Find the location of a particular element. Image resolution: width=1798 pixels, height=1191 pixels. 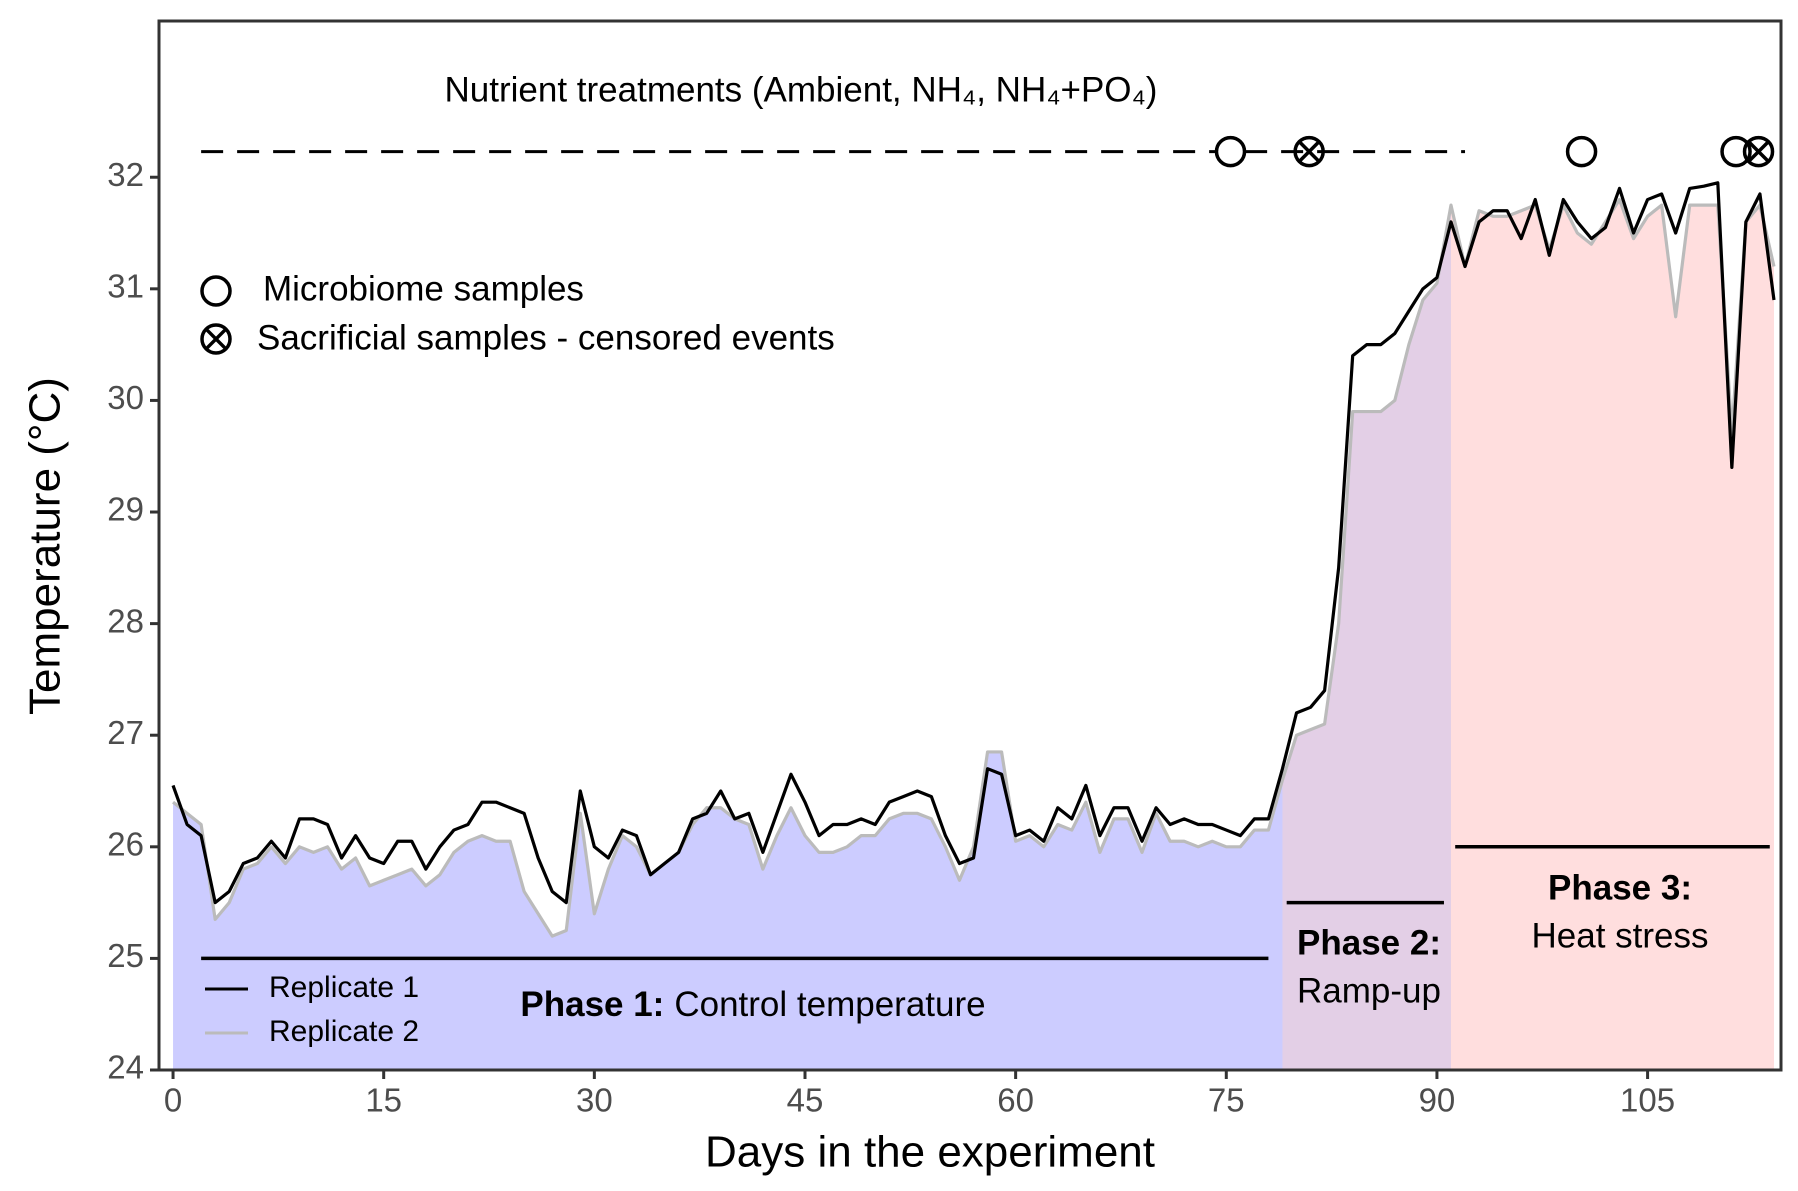

phase-description: Ramp-up is located at coordinates (1369, 990).